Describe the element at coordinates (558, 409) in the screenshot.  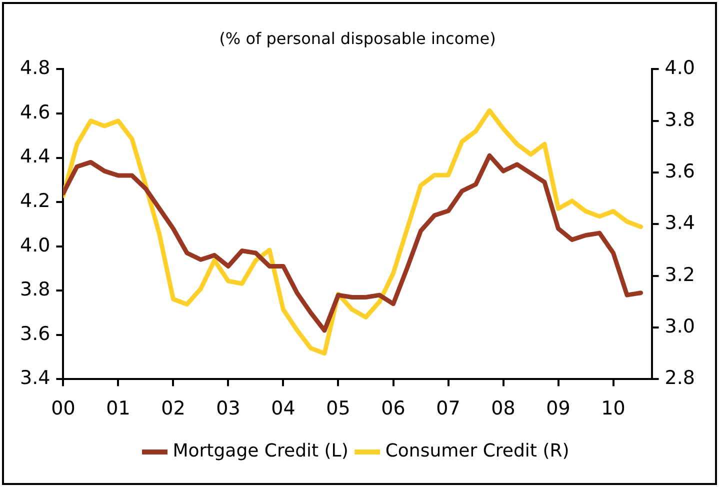
I see `x-tick-label: 09` at that location.